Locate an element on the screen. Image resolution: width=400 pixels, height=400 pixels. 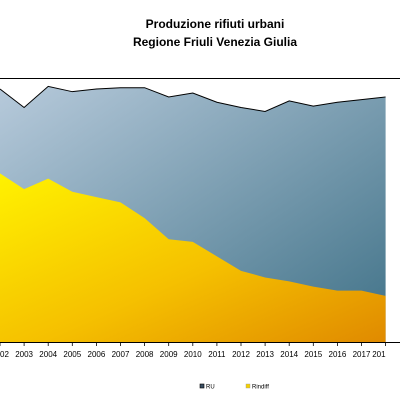
x-tick-label: 2012 is located at coordinates (241, 354).